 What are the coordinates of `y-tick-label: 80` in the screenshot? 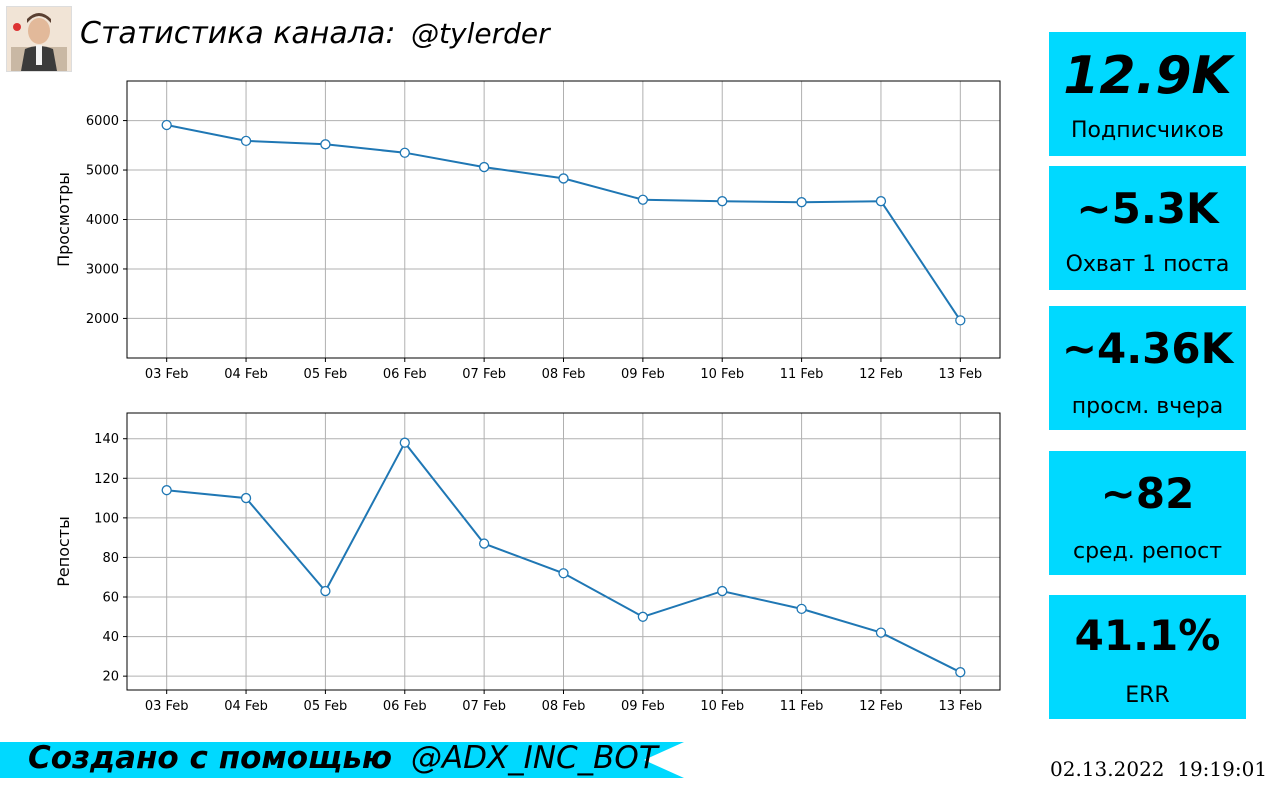 It's located at (110, 558).